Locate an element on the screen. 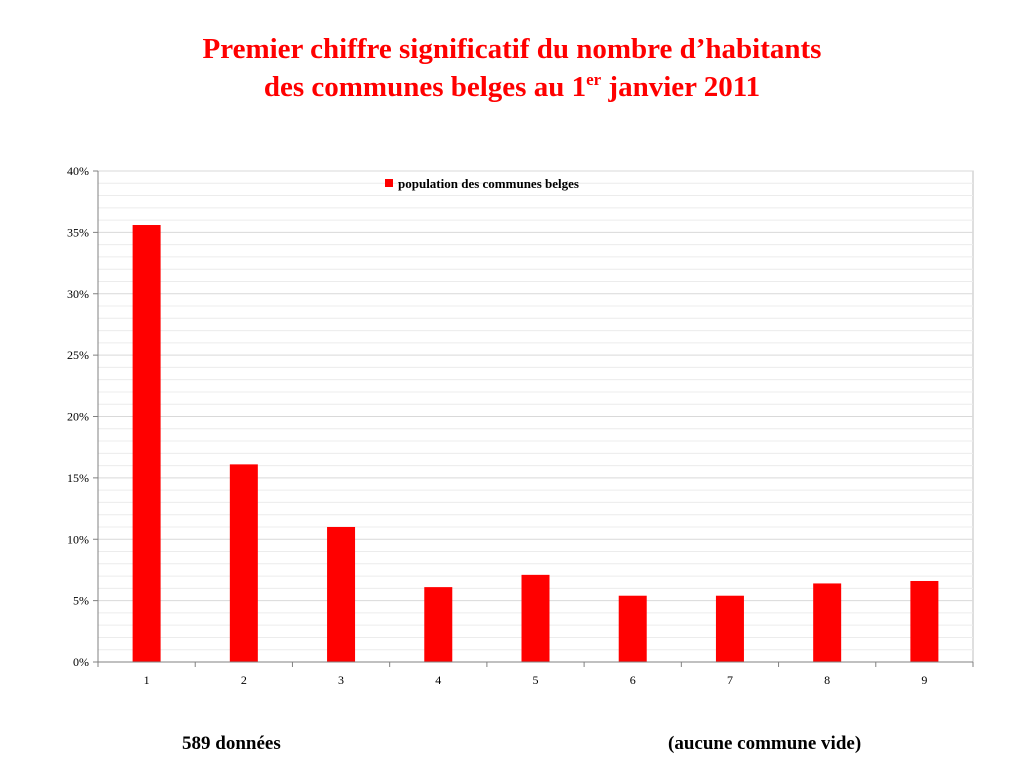 This screenshot has width=1024, height=768. title-line-2-post: janvier 2011 is located at coordinates (681, 87).